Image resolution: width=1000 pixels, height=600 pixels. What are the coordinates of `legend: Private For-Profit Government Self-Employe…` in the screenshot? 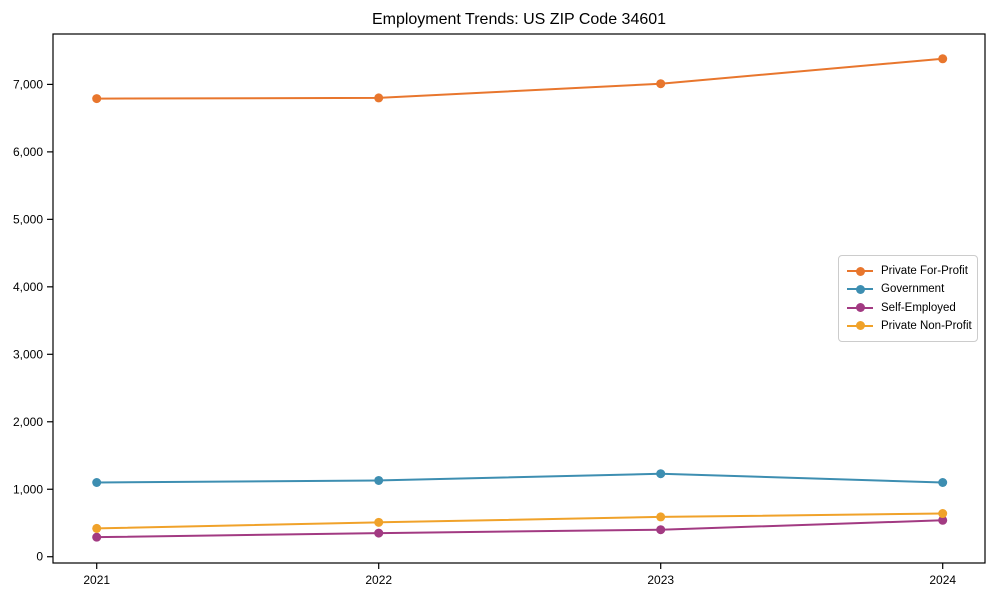 It's located at (908, 298).